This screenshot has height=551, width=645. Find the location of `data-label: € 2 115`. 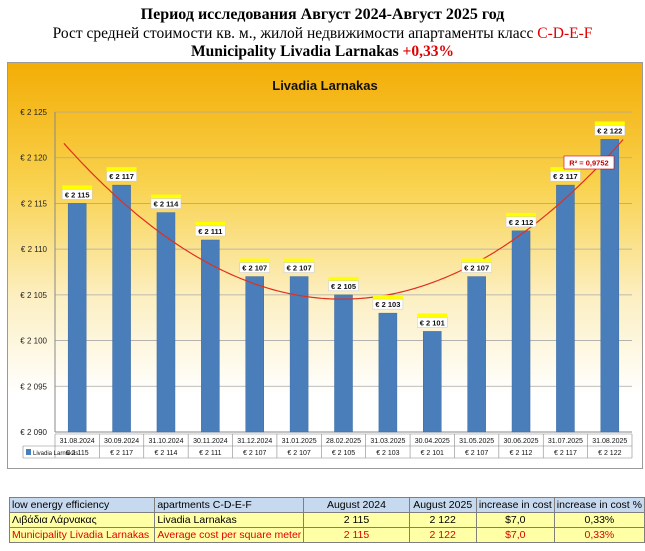

data-label: € 2 115 is located at coordinates (77, 194).